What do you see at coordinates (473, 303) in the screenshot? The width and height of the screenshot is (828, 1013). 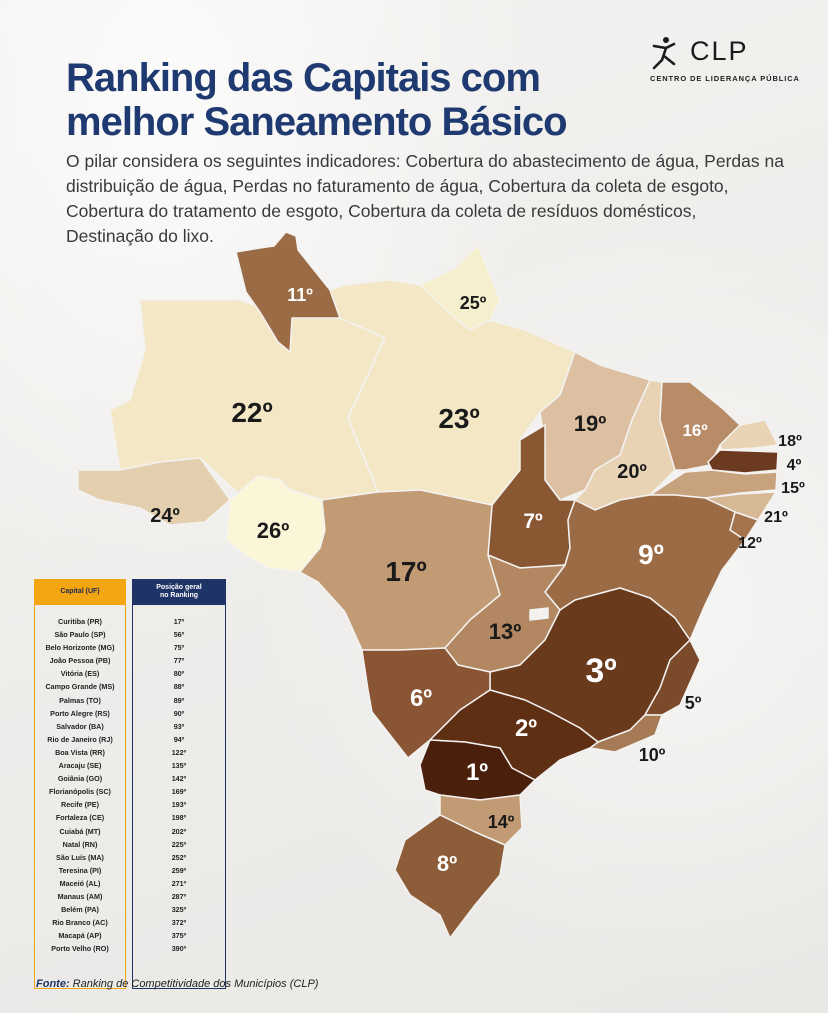 I see `rank-label-ap: 25º` at bounding box center [473, 303].